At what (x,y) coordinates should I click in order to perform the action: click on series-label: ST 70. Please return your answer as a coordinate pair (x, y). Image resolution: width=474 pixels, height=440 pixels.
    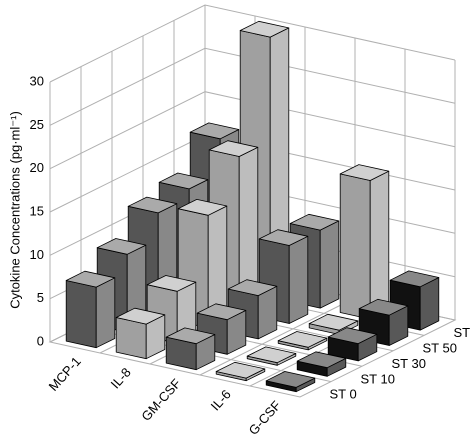
    Looking at the image, I should click on (464, 332).